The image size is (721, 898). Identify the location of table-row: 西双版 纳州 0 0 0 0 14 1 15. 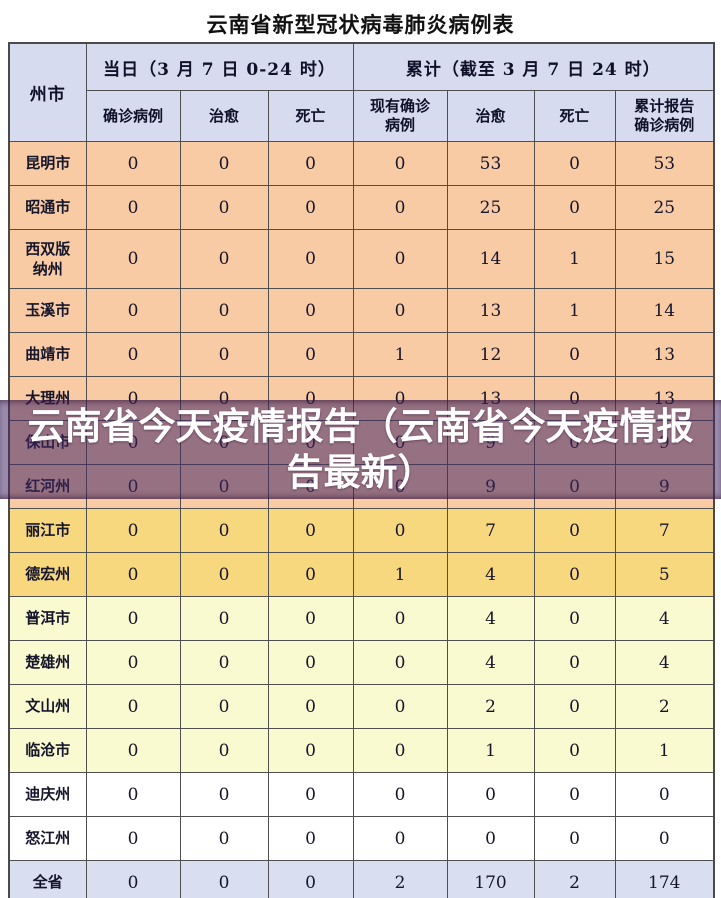
(361, 259).